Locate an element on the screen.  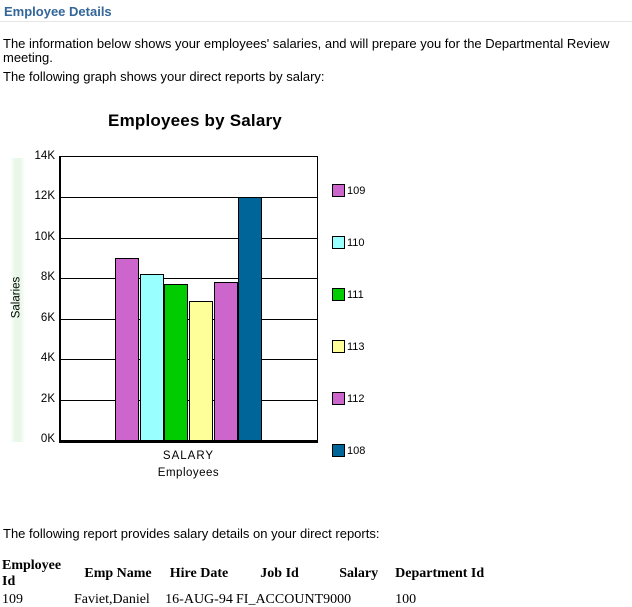
y-tick-label: 6K is located at coordinates (47, 318).